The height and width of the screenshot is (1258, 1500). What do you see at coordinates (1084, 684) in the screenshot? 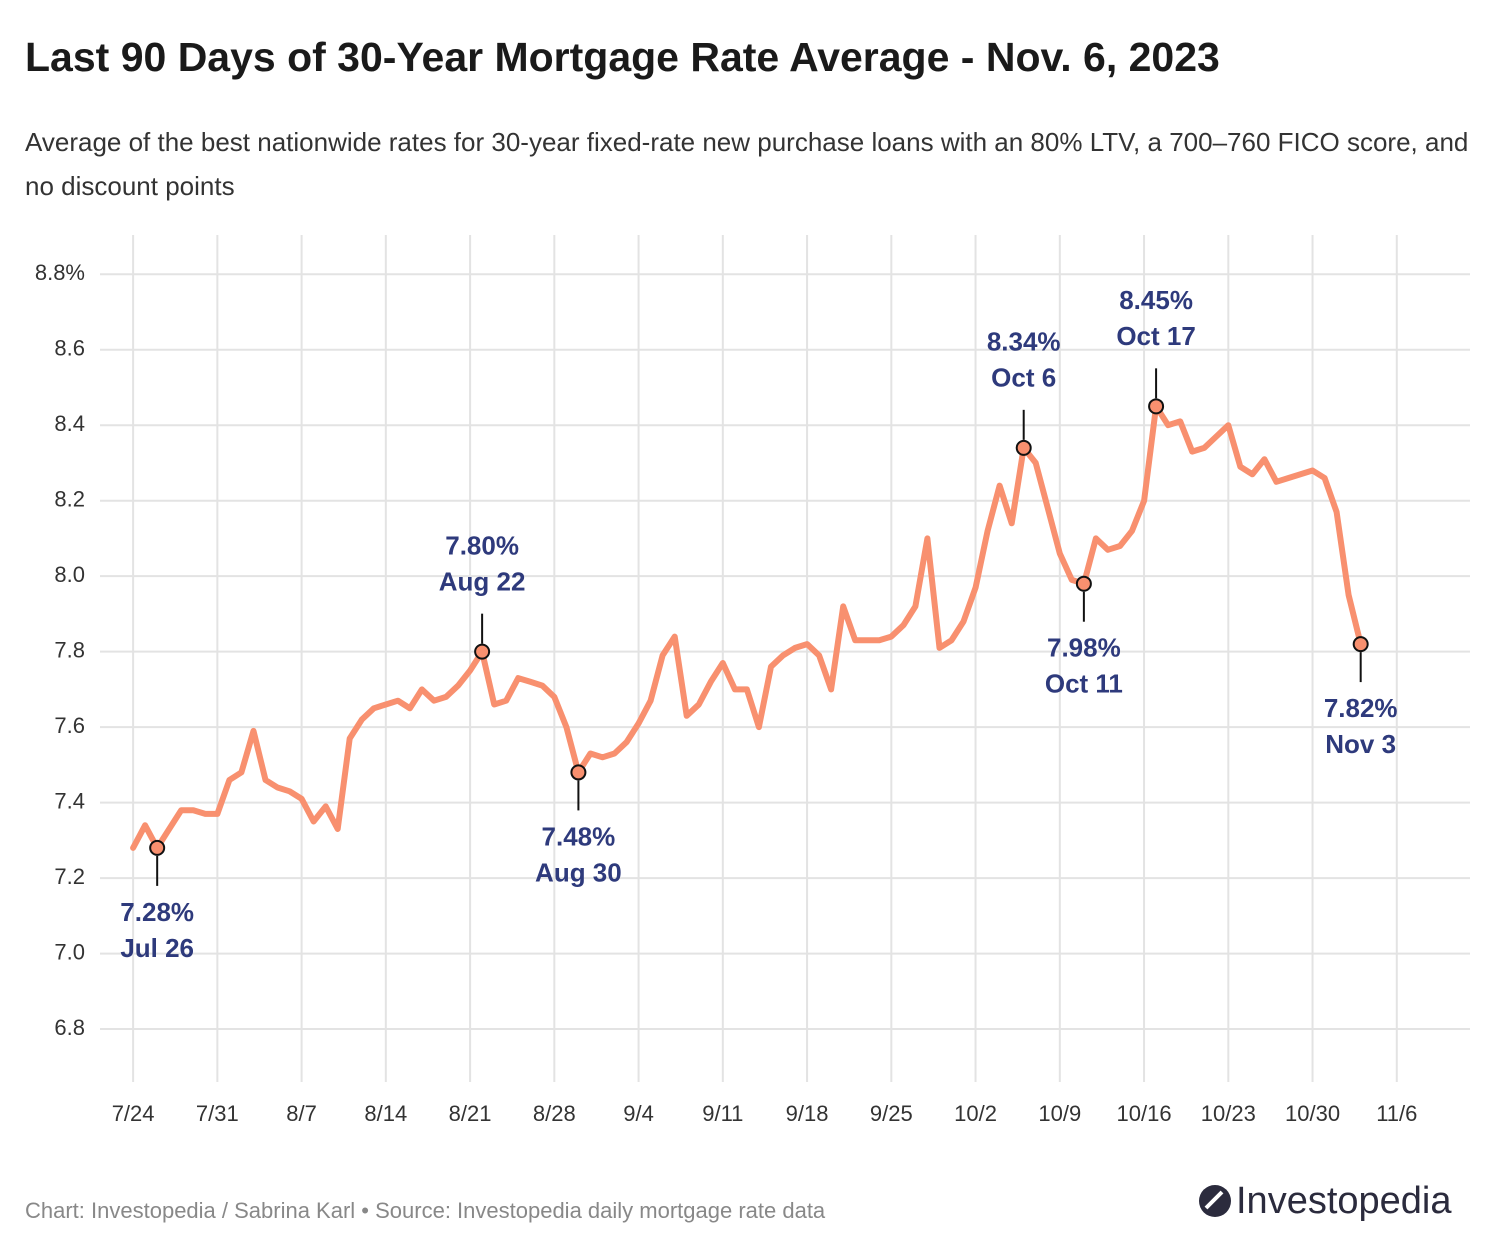
I see `annotation-date: Oct 11` at bounding box center [1084, 684].